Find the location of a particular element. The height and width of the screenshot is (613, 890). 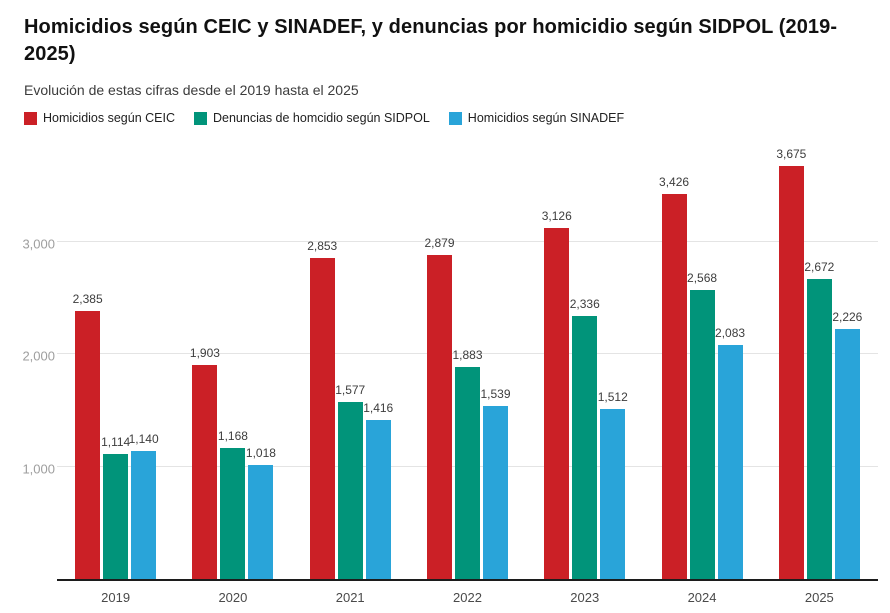

legend-label: Denuncias de homcidio según SIDPOL is located at coordinates (321, 118).